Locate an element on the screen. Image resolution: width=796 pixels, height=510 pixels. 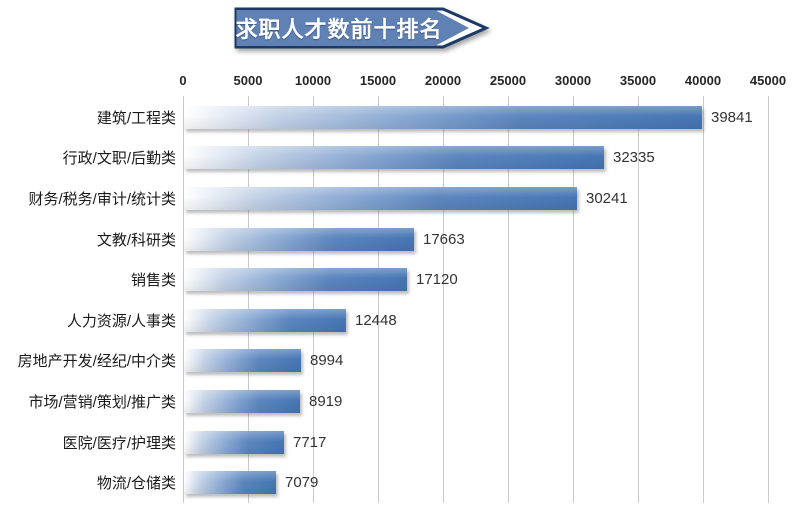
axis-tick-label: 40000 is located at coordinates (703, 80).